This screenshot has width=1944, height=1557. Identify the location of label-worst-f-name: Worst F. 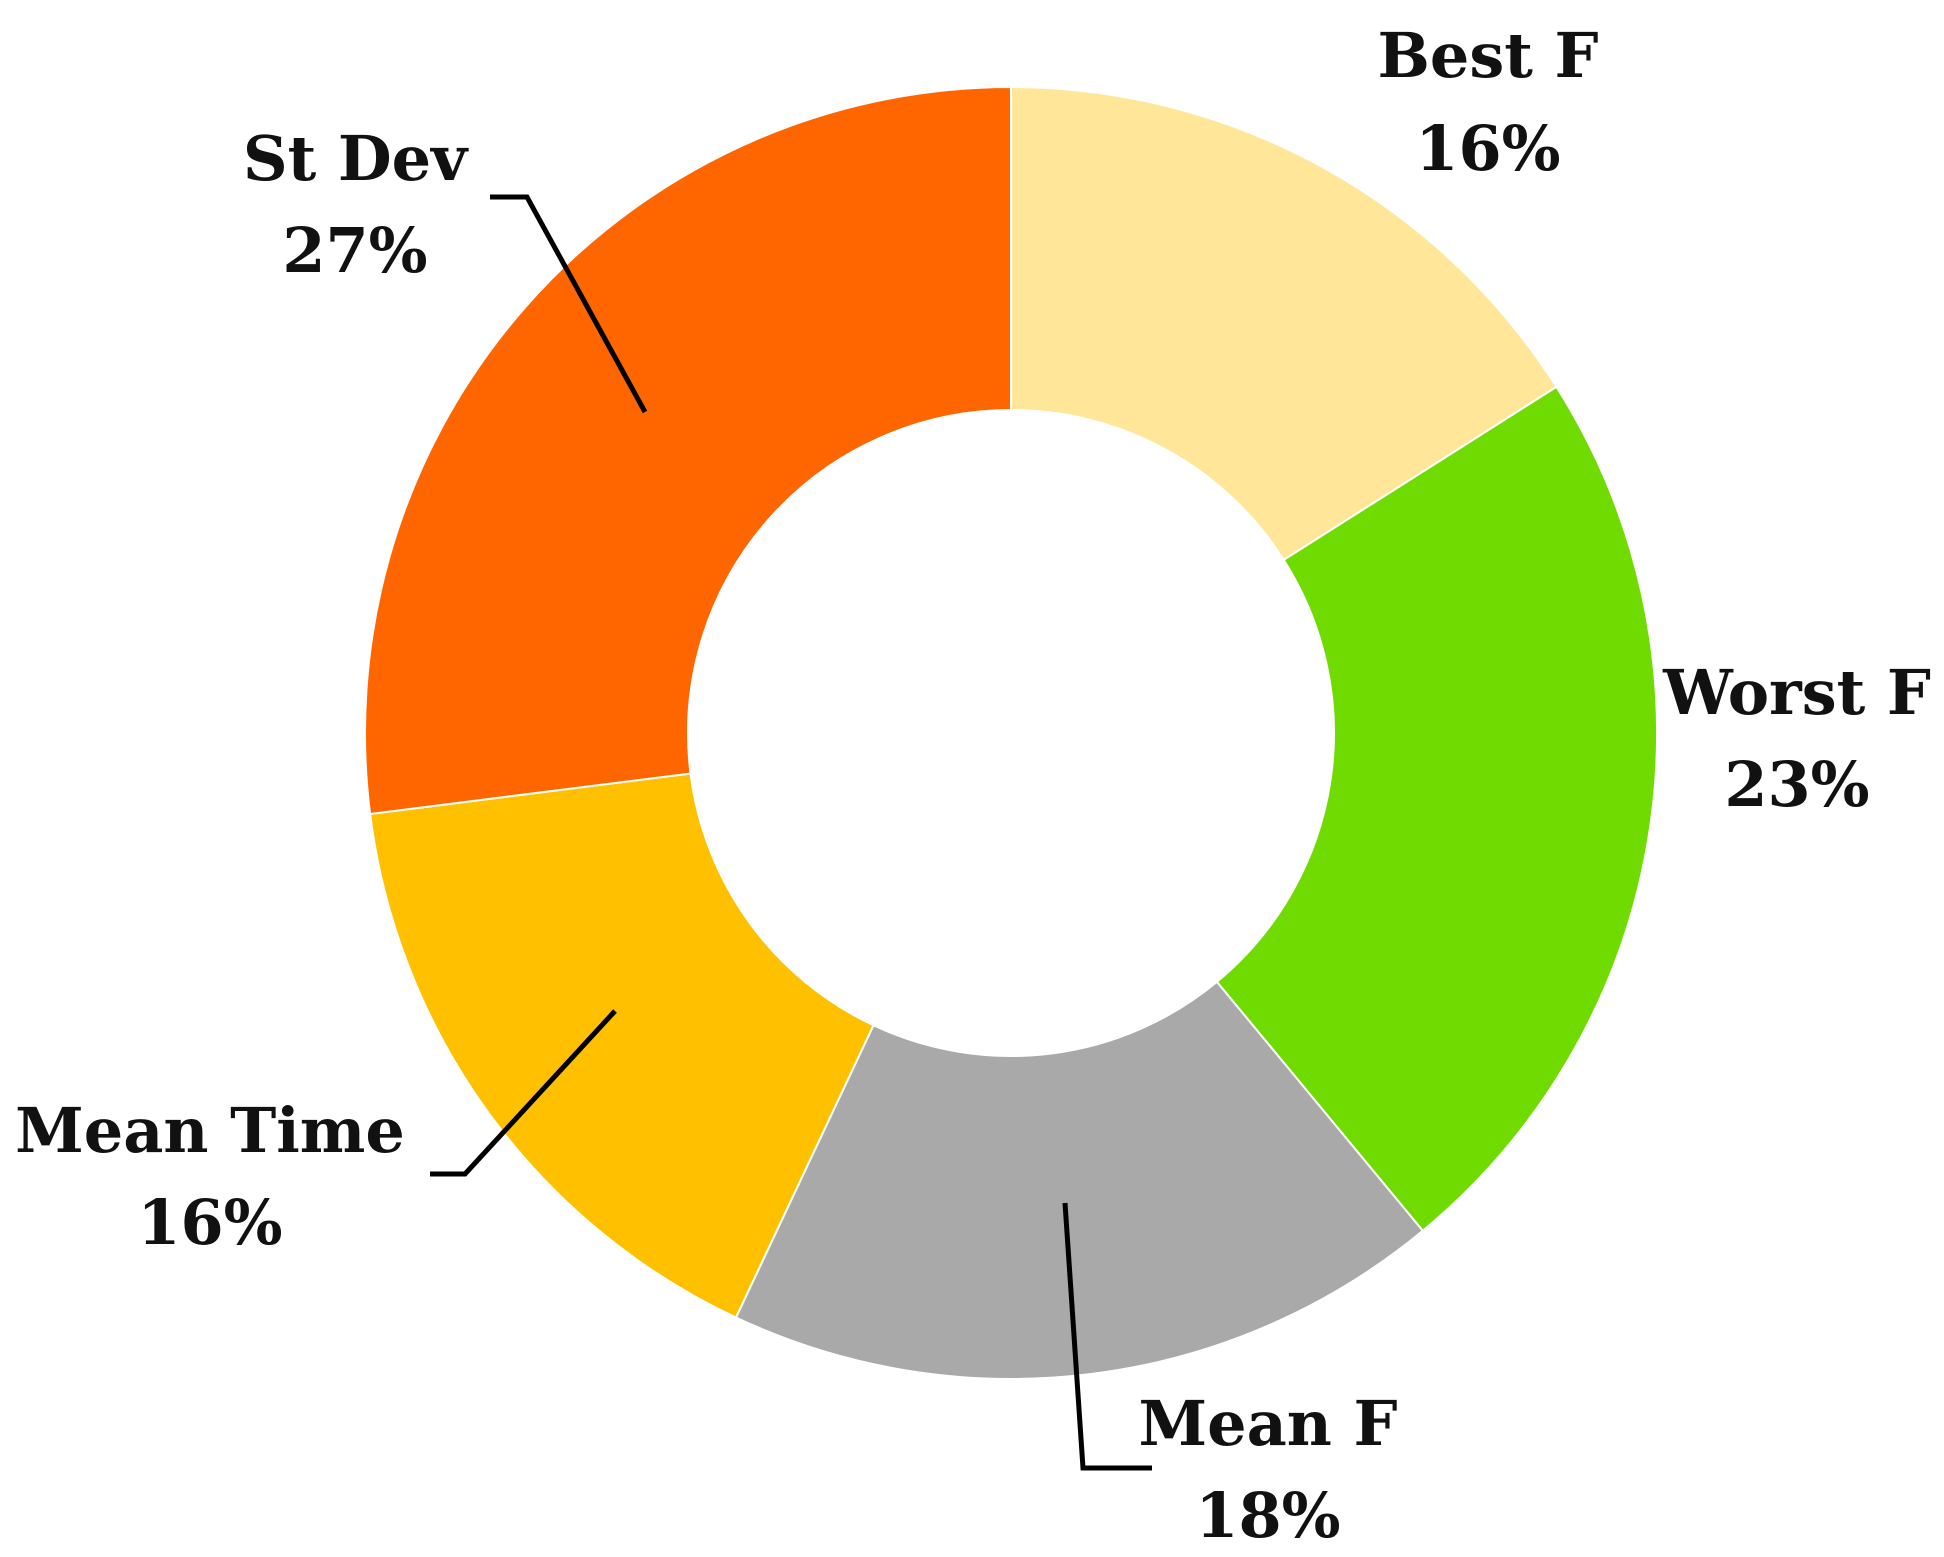
(1796, 692).